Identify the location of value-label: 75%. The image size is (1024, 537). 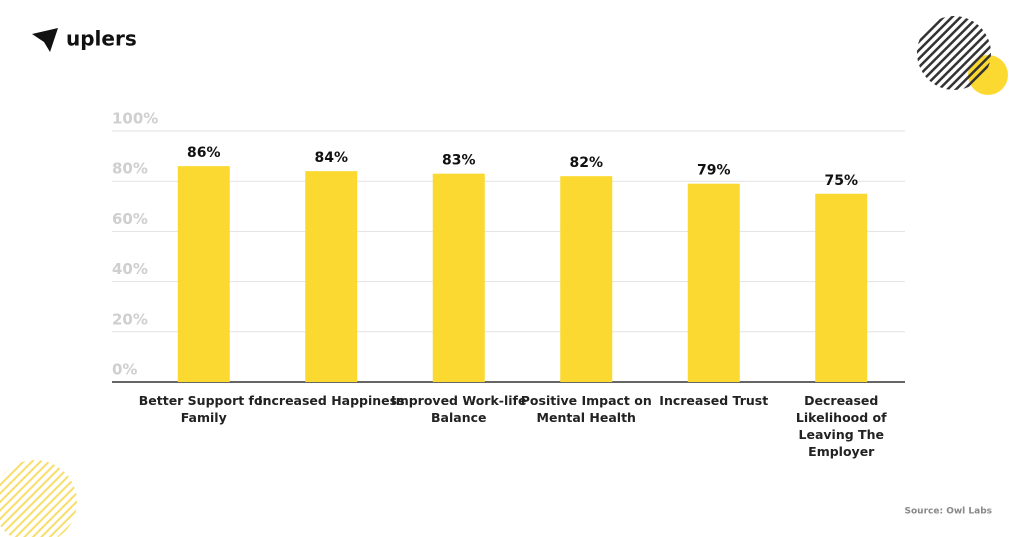
(841, 181).